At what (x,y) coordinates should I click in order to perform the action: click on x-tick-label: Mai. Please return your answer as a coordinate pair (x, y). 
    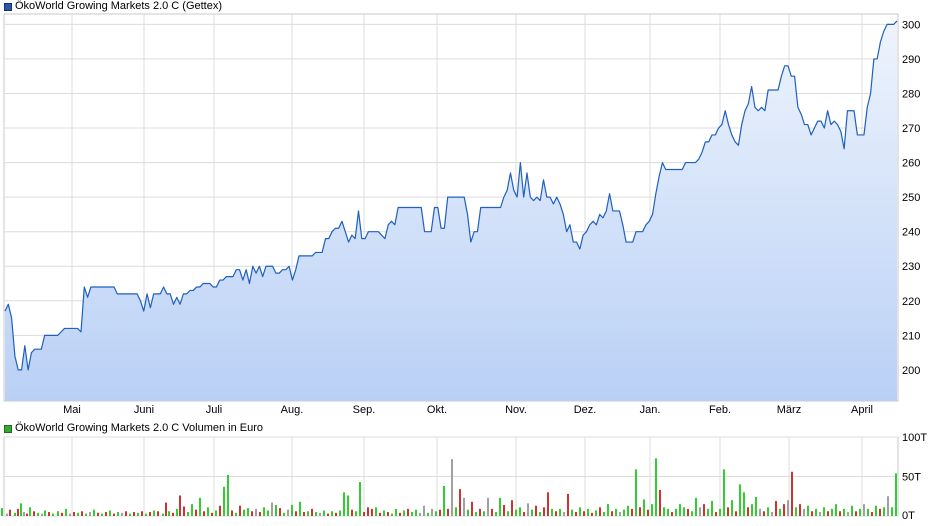
    Looking at the image, I should click on (72, 410).